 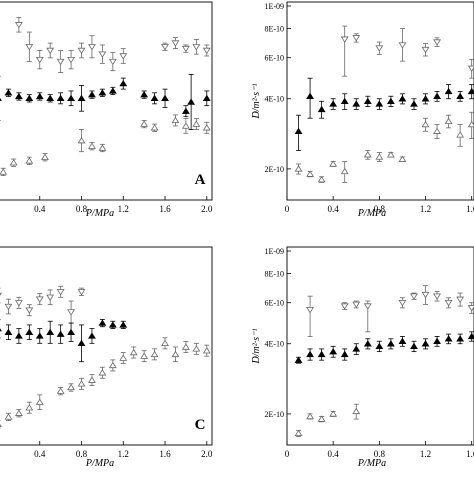 I want to click on y-tick-label: 1E-09, so click(x=274, y=251).